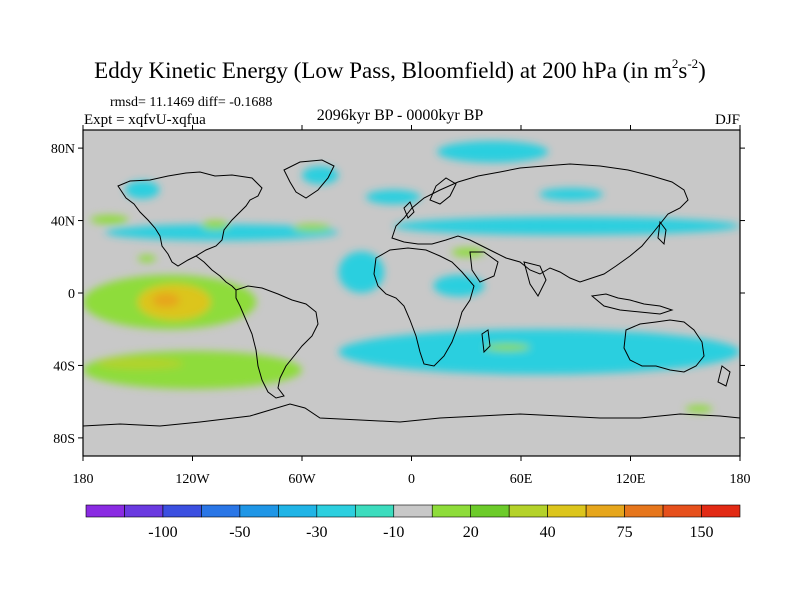  What do you see at coordinates (393, 197) in the screenshot?
I see `field-n-atlantic-cyan` at bounding box center [393, 197].